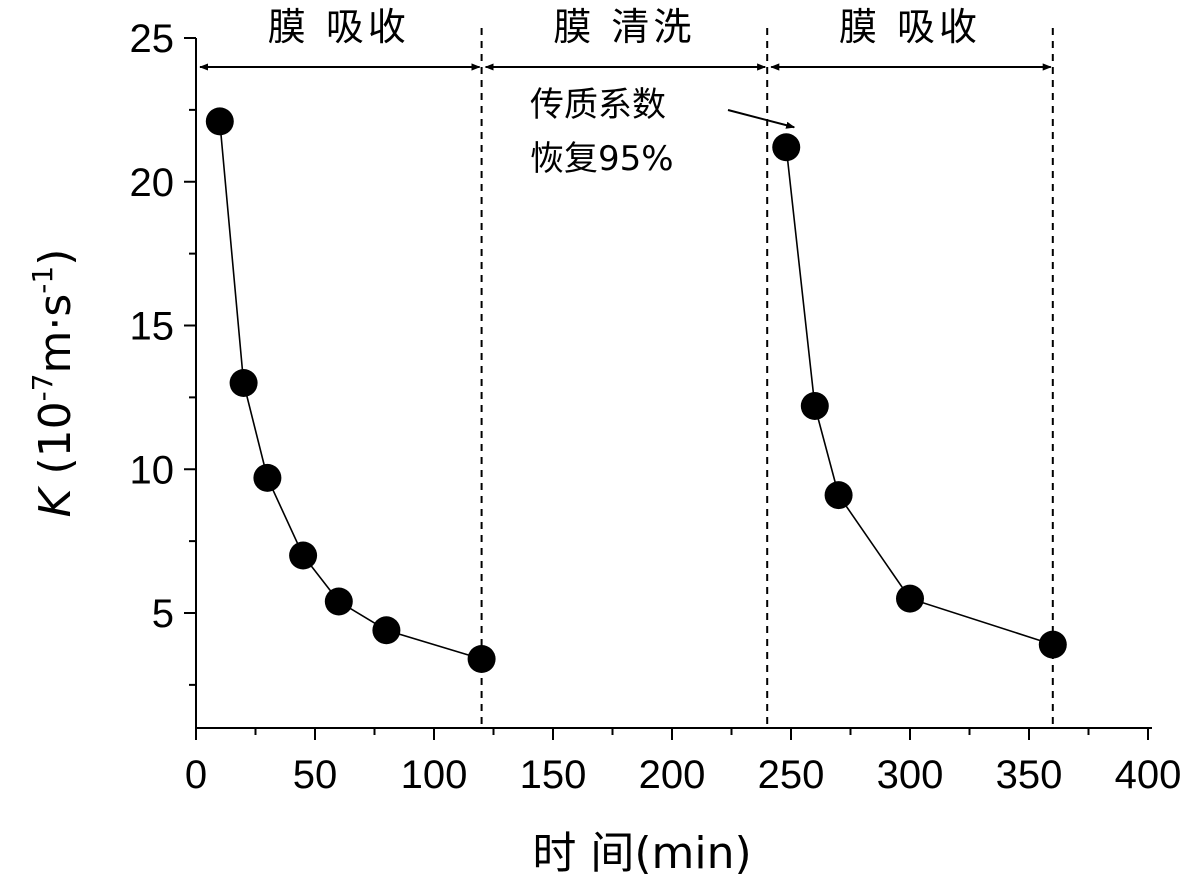  Describe the element at coordinates (641, 853) in the screenshot. I see `x-axis-title: 时 间(min)` at that location.